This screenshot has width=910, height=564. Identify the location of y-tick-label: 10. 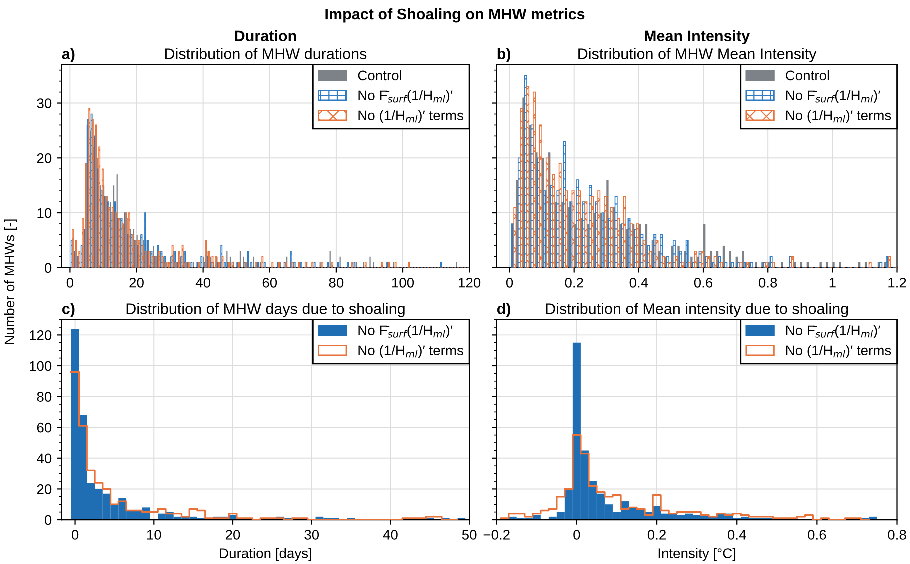
(45, 213).